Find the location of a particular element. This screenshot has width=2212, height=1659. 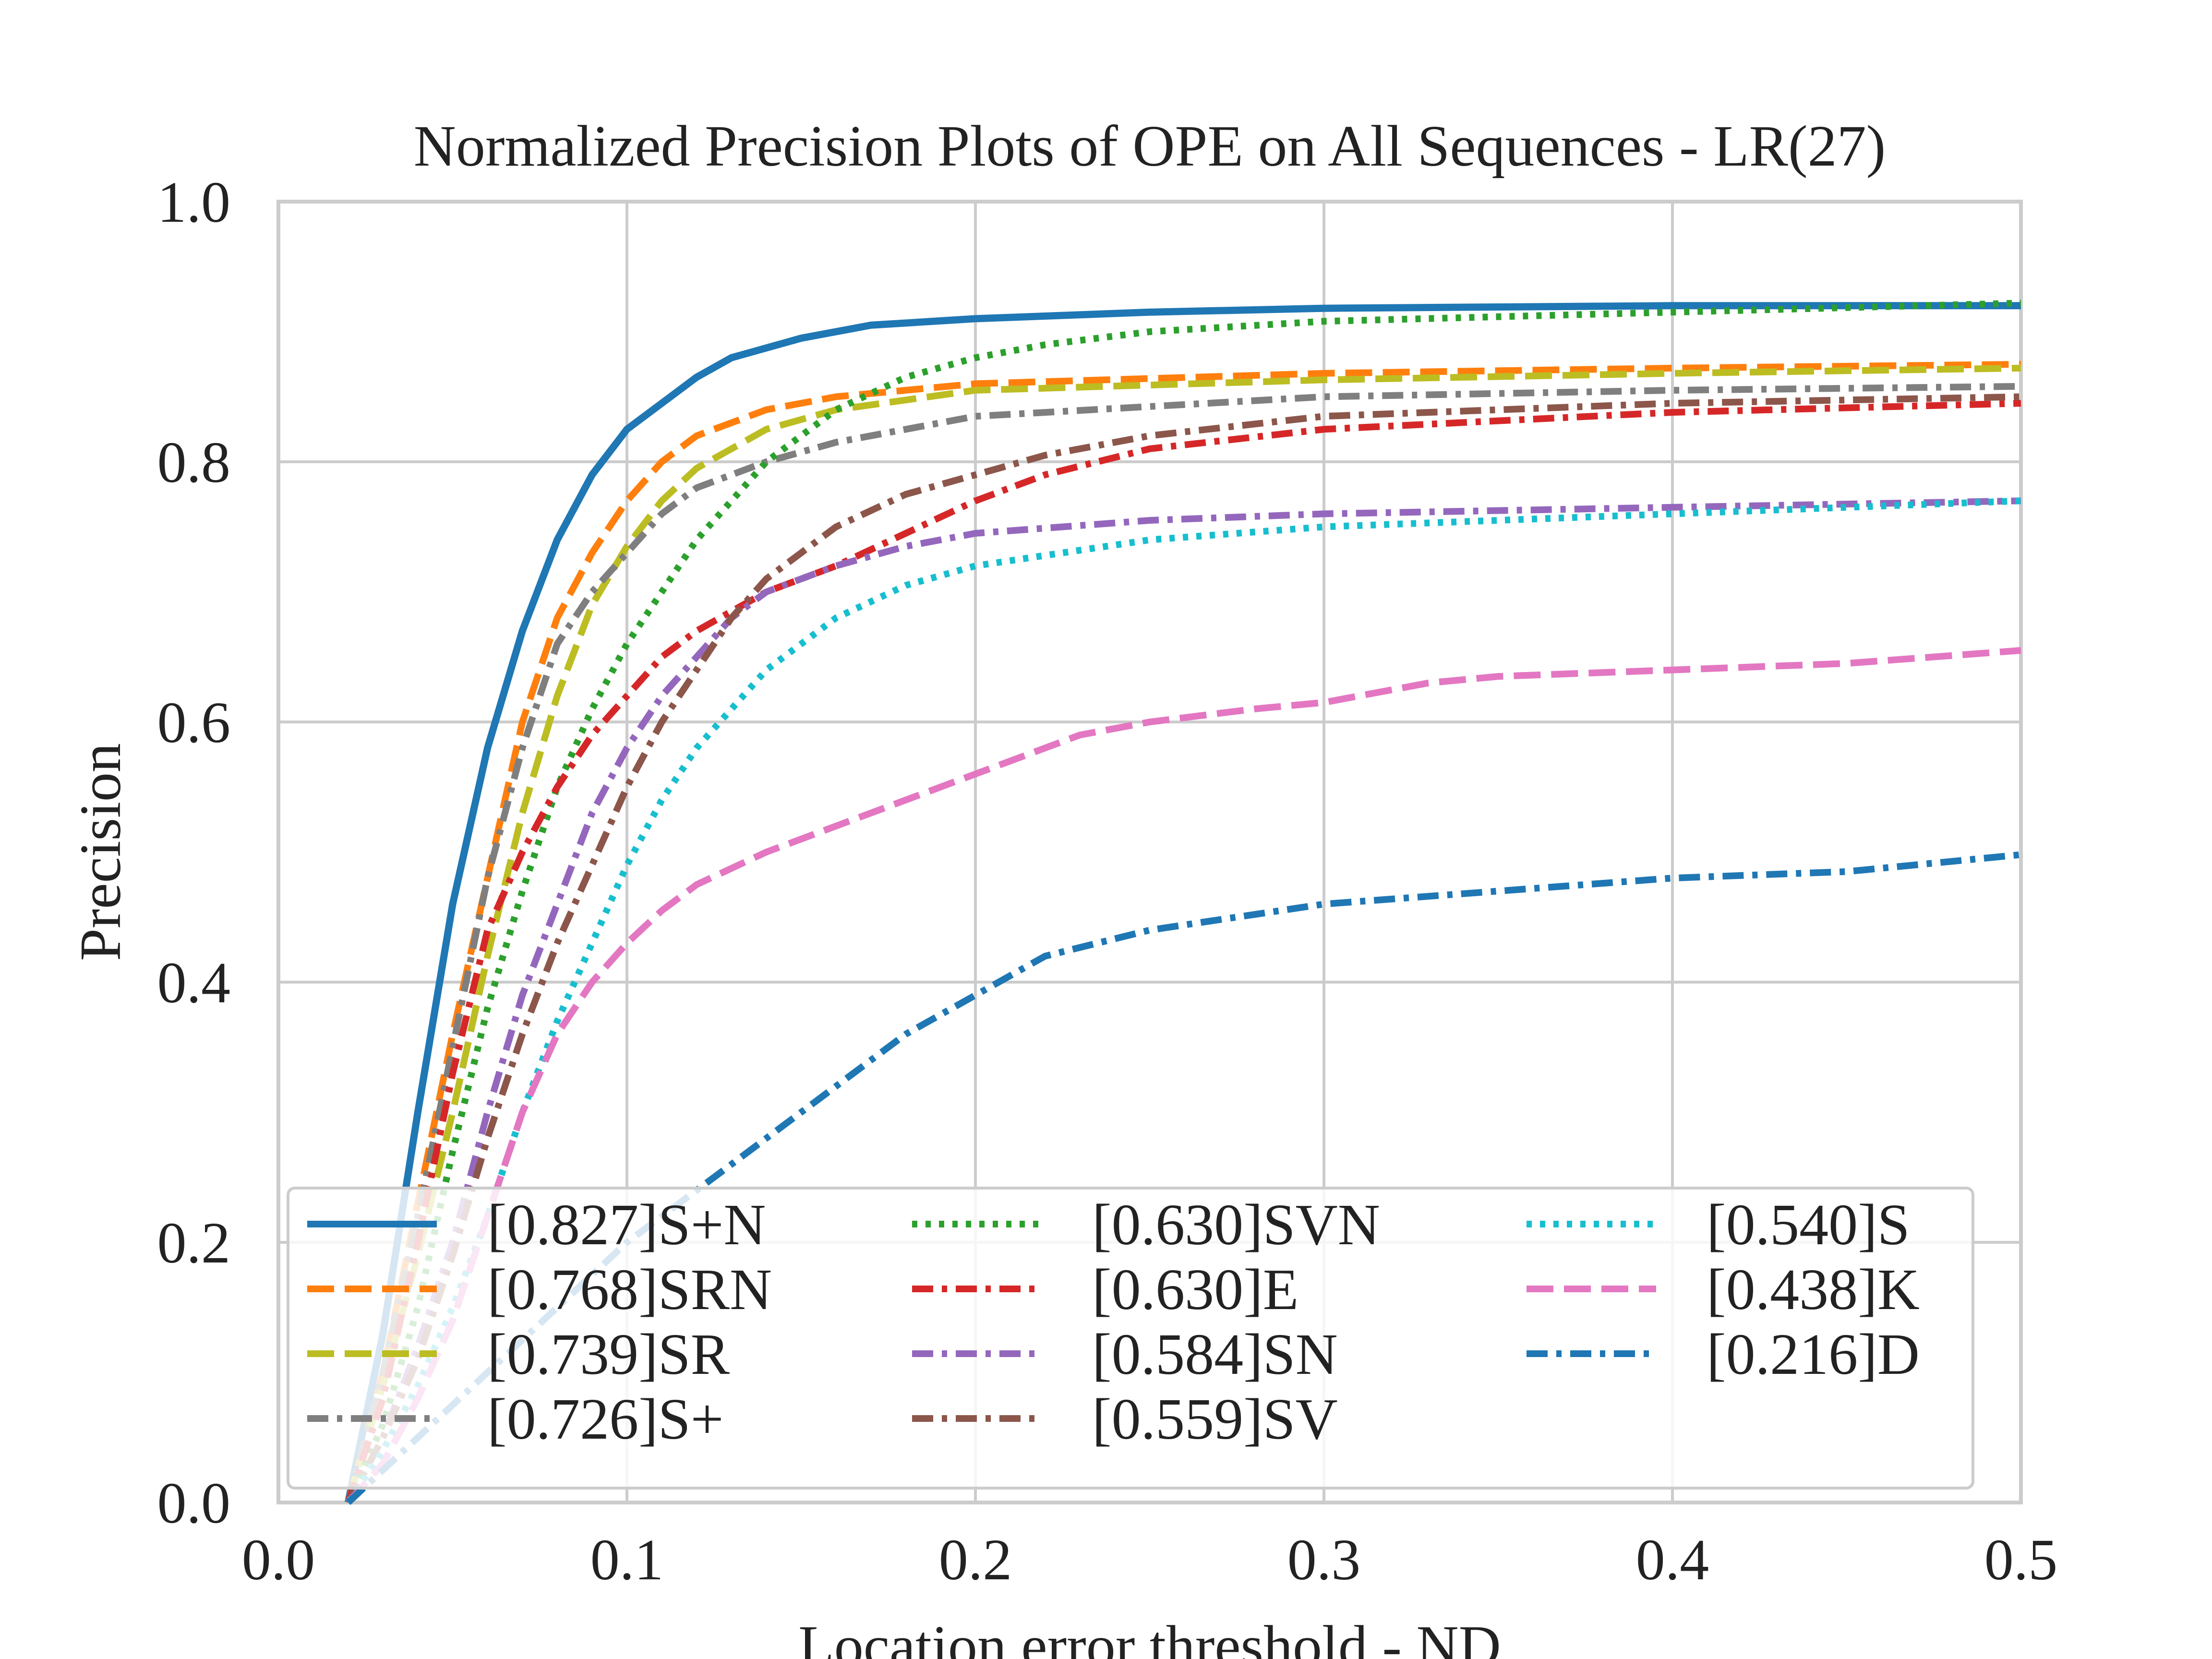

legend-label-7: [0.559]SV is located at coordinates (1215, 1420).